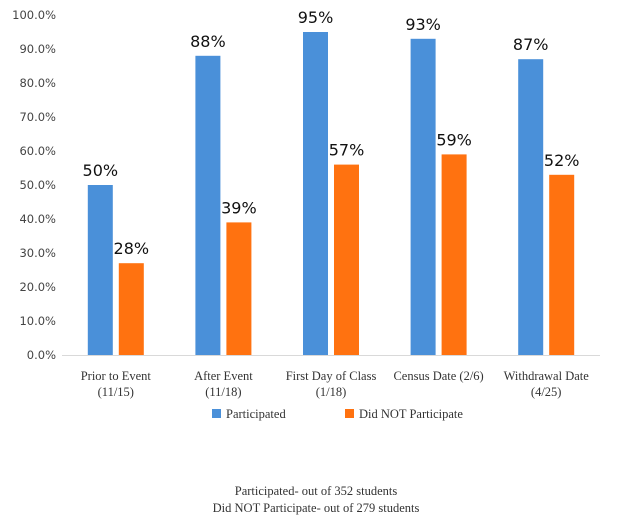 The width and height of the screenshot is (632, 525). Describe the element at coordinates (438, 376) in the screenshot. I see `category-label: Census Date (2/6)` at that location.